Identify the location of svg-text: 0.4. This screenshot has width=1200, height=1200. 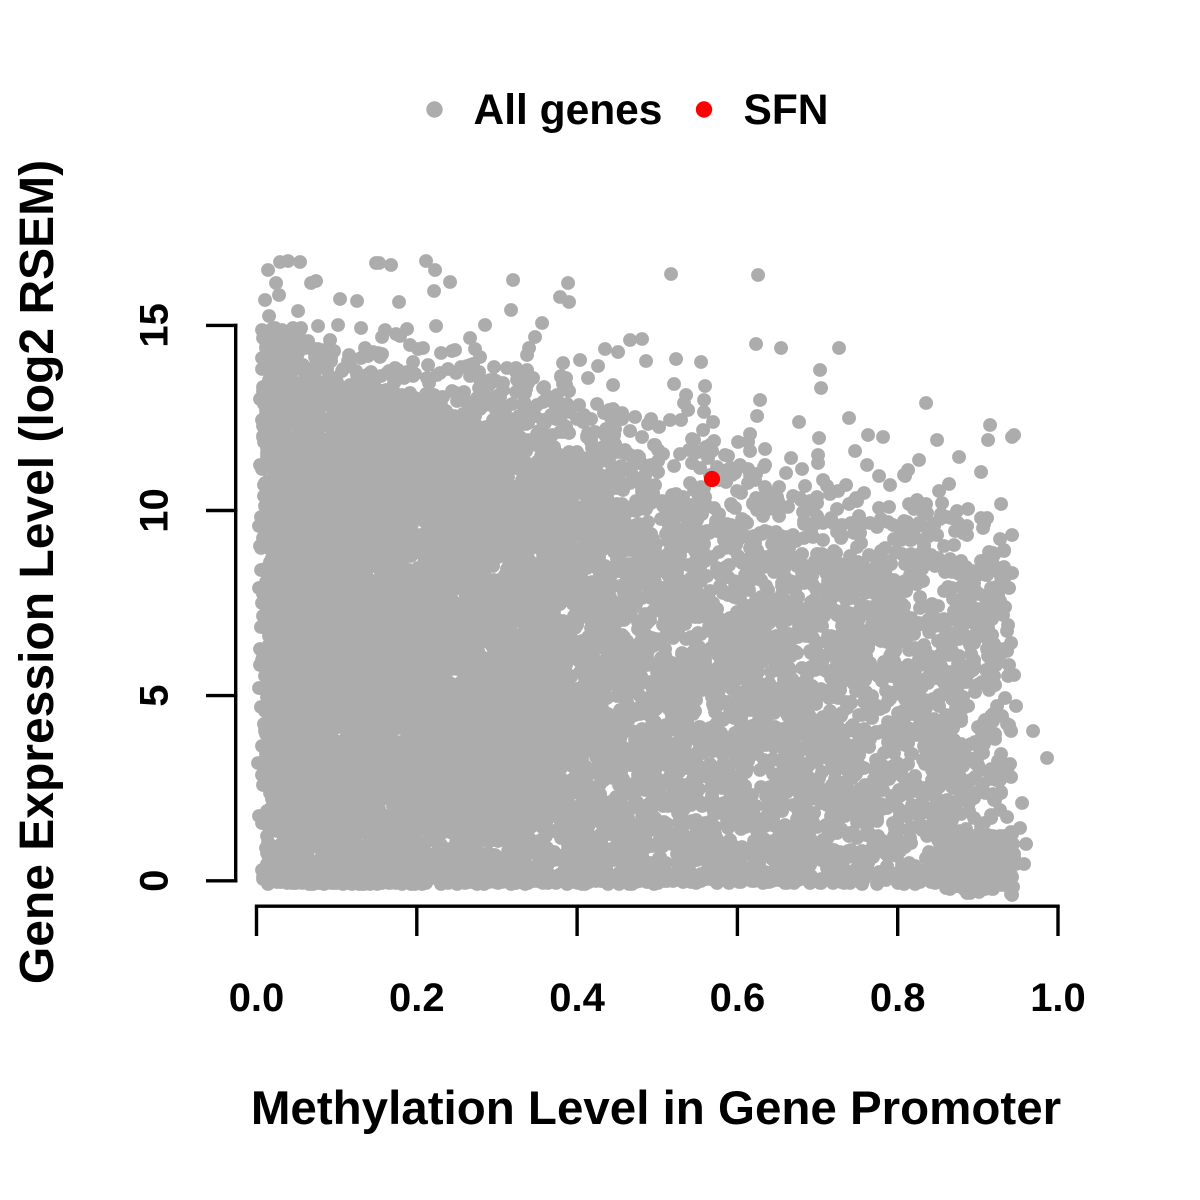
(577, 998).